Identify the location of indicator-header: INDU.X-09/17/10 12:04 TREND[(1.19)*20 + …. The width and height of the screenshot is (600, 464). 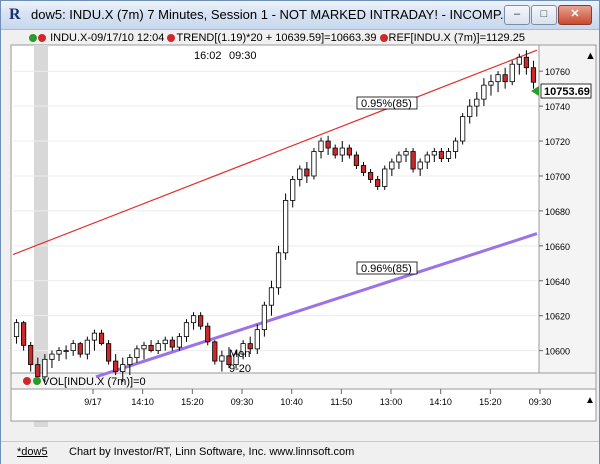
(277, 39).